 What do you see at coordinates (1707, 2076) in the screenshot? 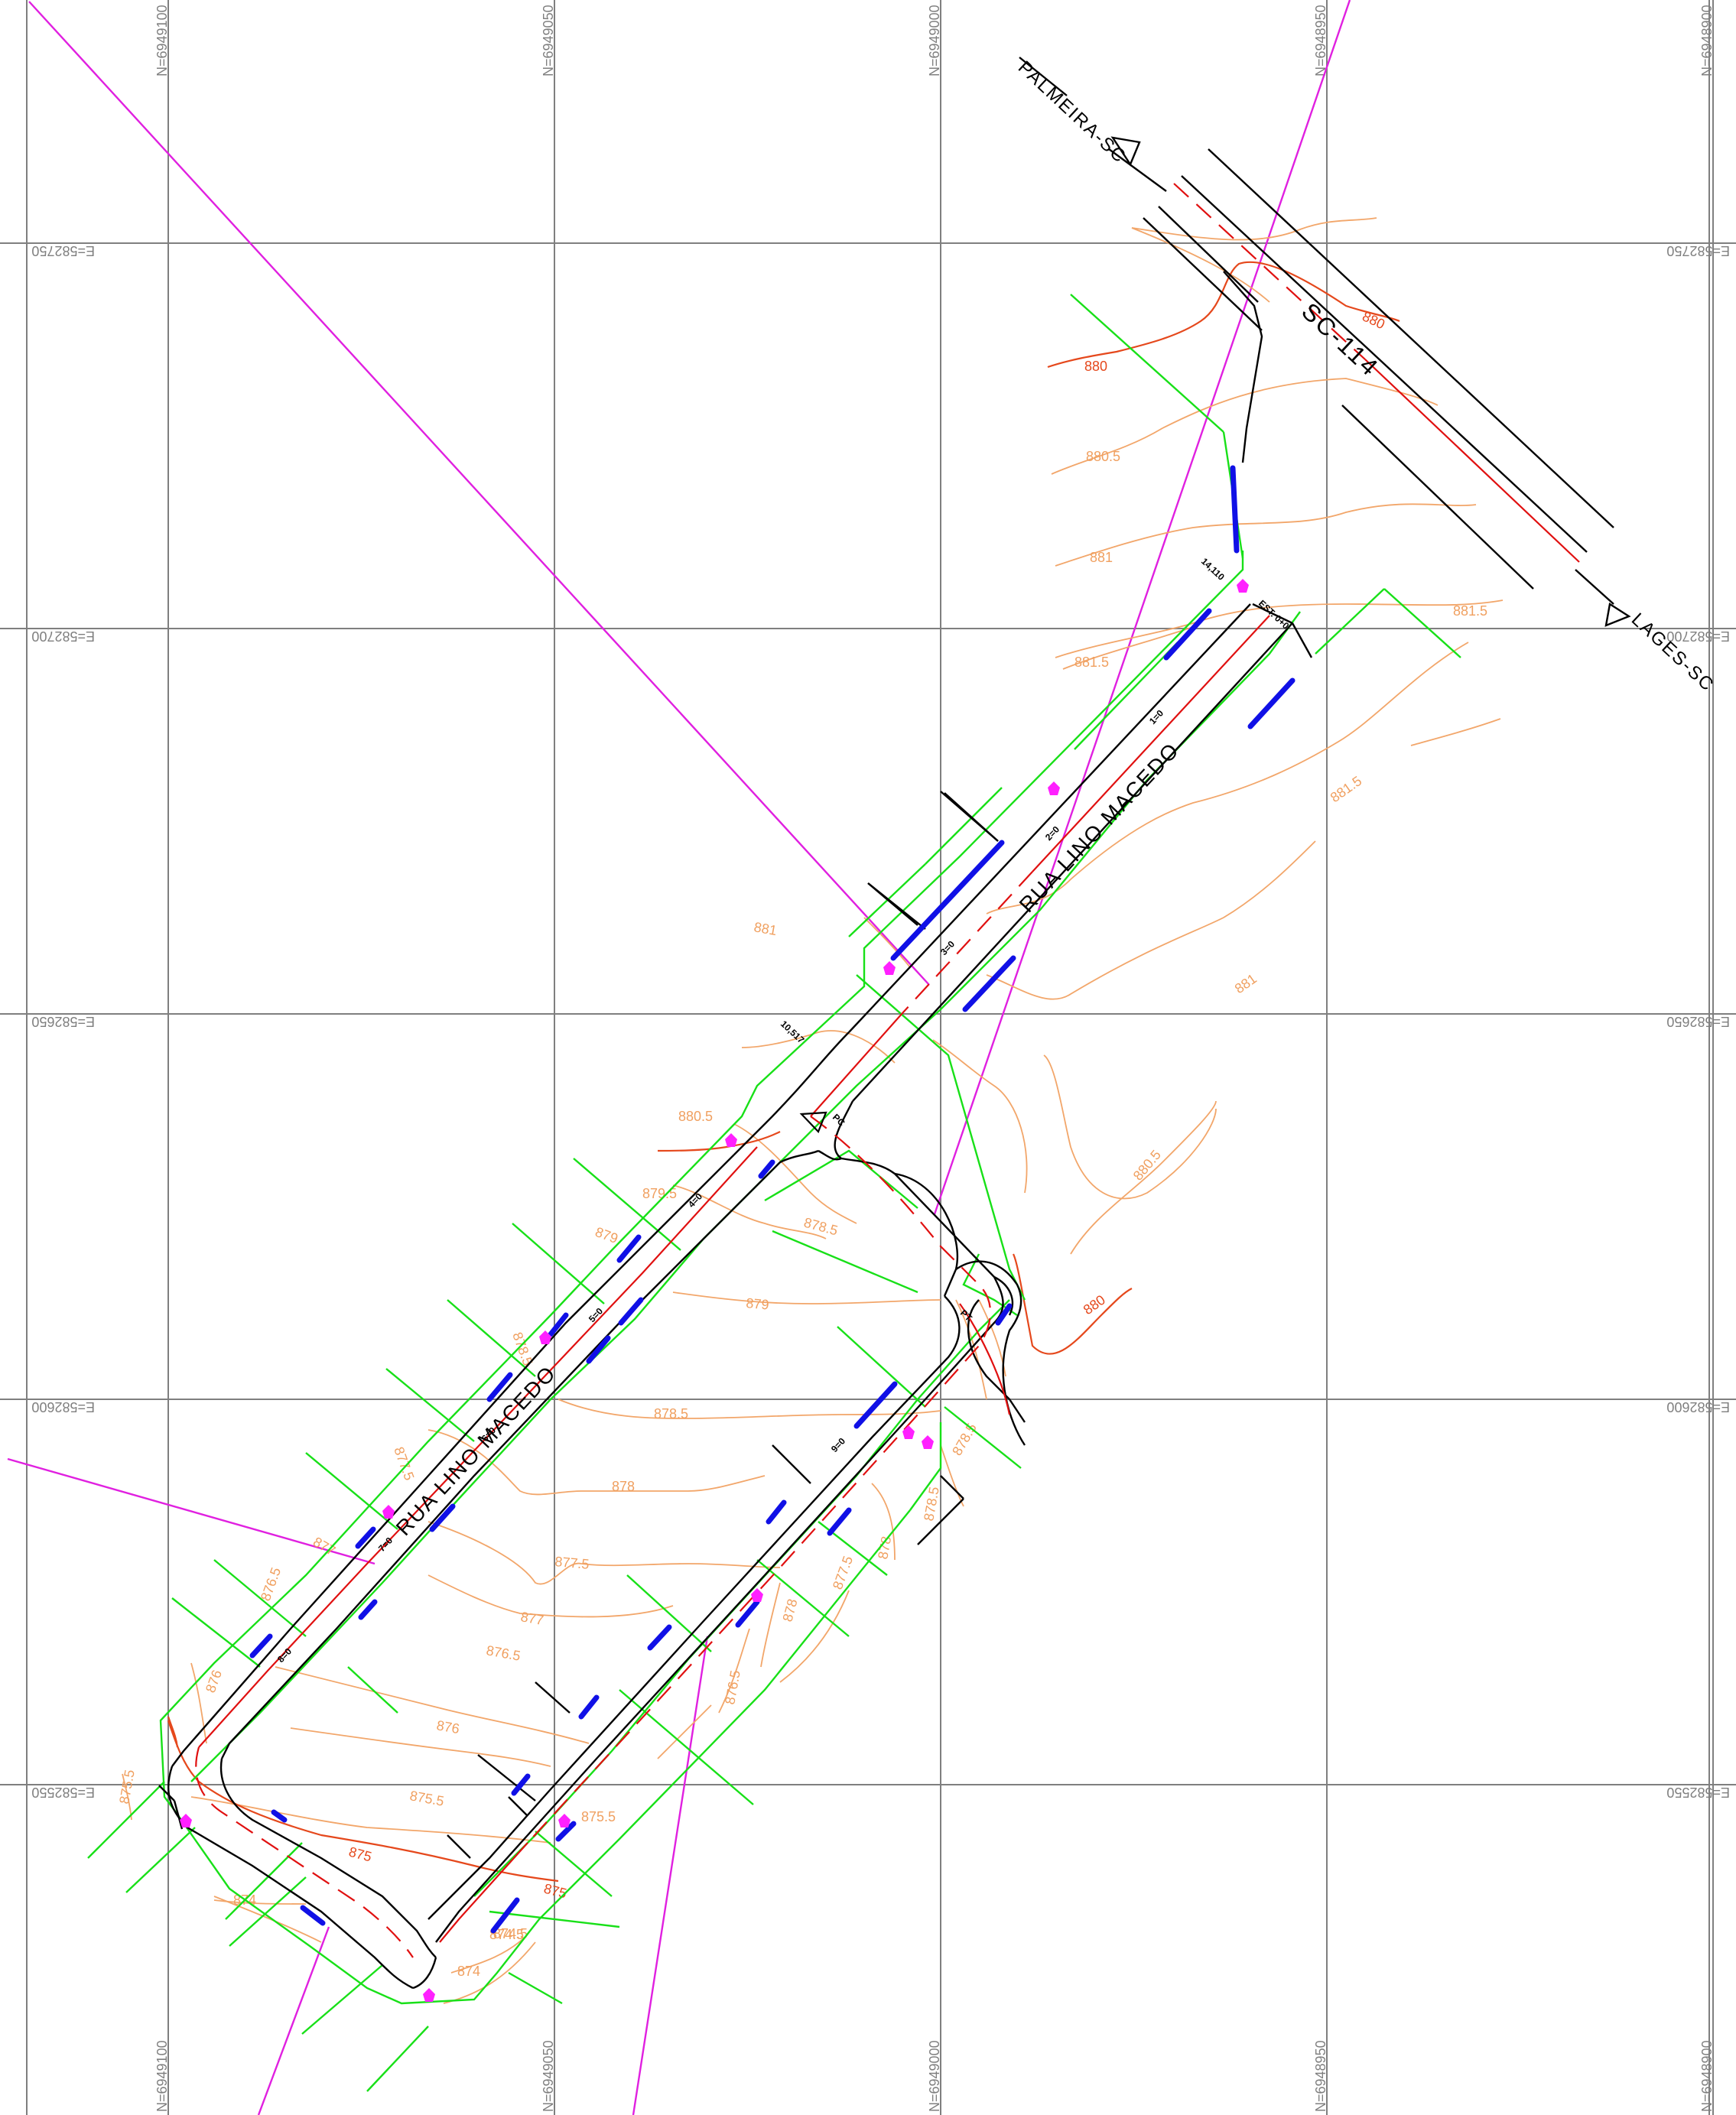
I see `north-label-bottom: N=6948900` at bounding box center [1707, 2076].